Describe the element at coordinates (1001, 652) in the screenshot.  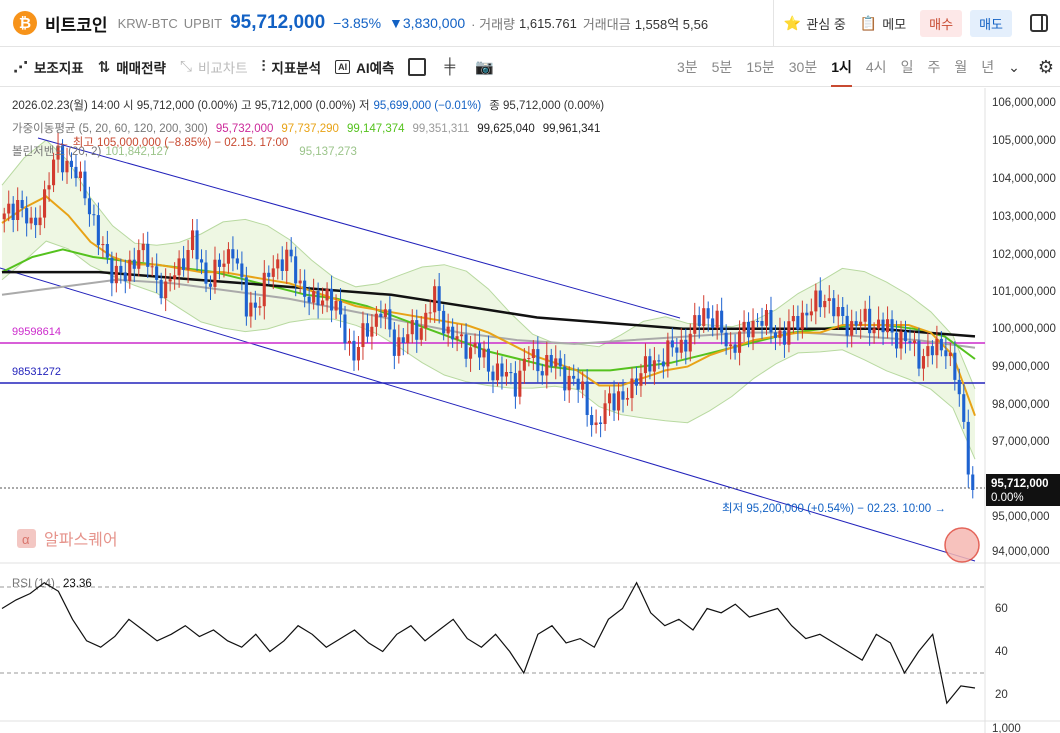
I see `rsi-tick: 40` at that location.